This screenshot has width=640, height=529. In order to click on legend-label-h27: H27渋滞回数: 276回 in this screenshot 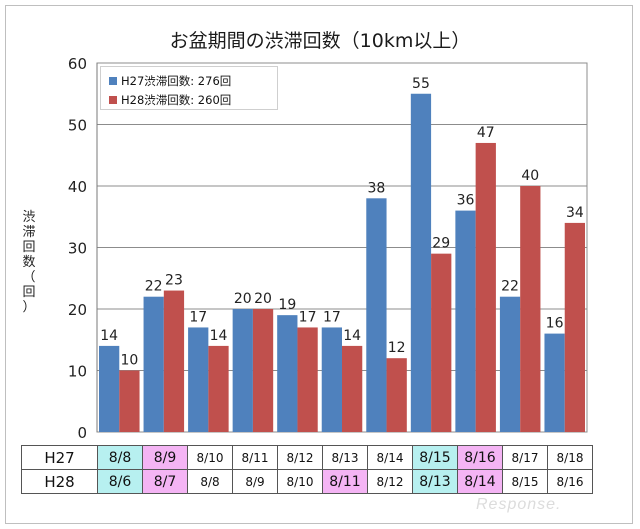, I will do `click(176, 80)`.